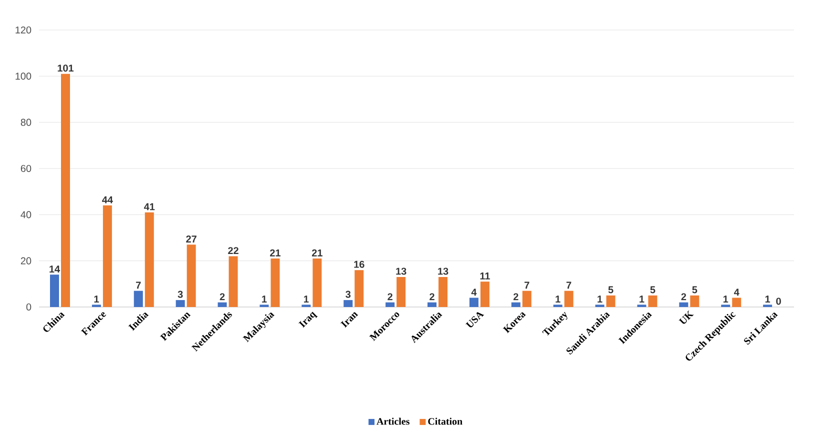 Image resolution: width=826 pixels, height=436 pixels. I want to click on legend-label: Citation, so click(445, 421).